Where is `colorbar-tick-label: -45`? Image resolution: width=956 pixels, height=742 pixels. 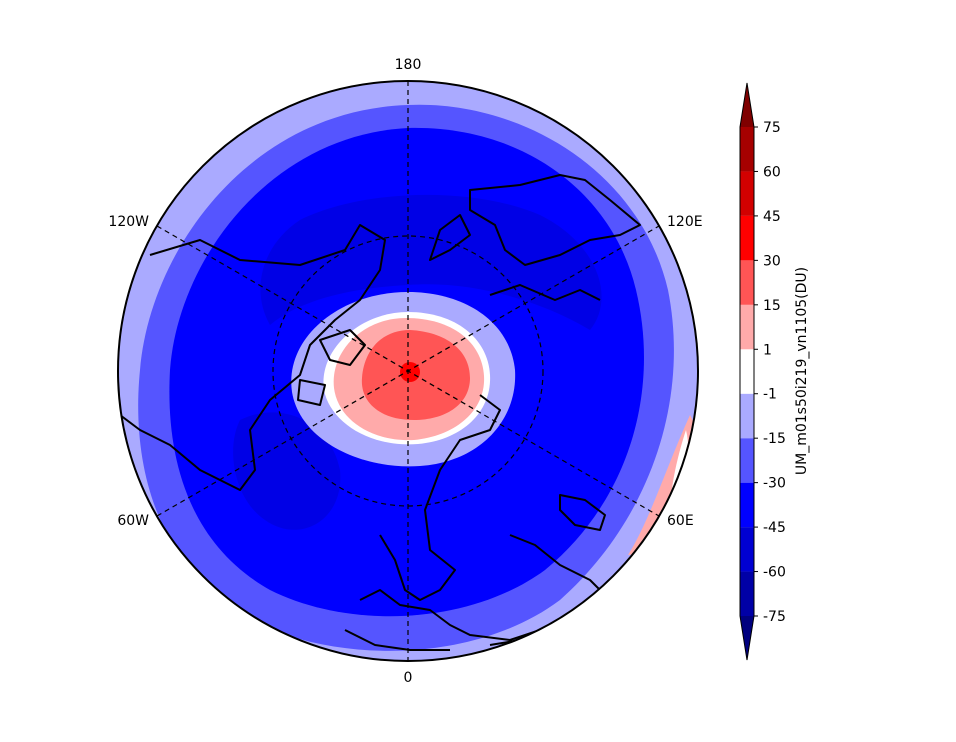
colorbar-tick-label: -45 is located at coordinates (774, 528).